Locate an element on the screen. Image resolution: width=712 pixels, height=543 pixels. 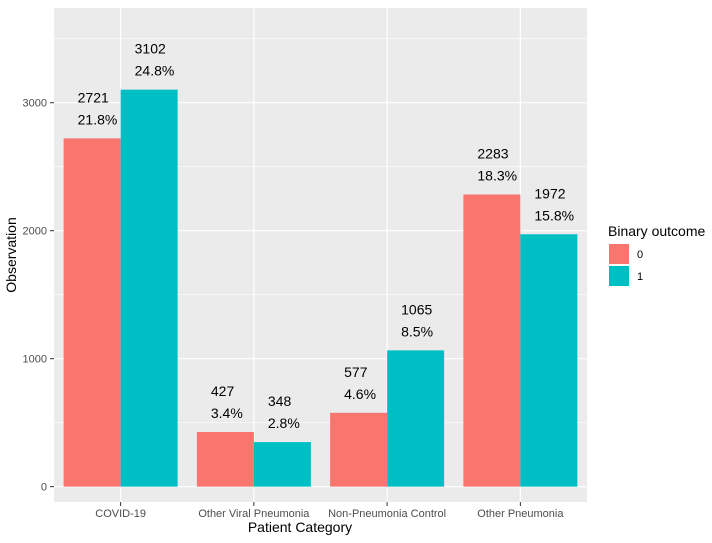
data-label-percent: 15.8% is located at coordinates (554, 215).